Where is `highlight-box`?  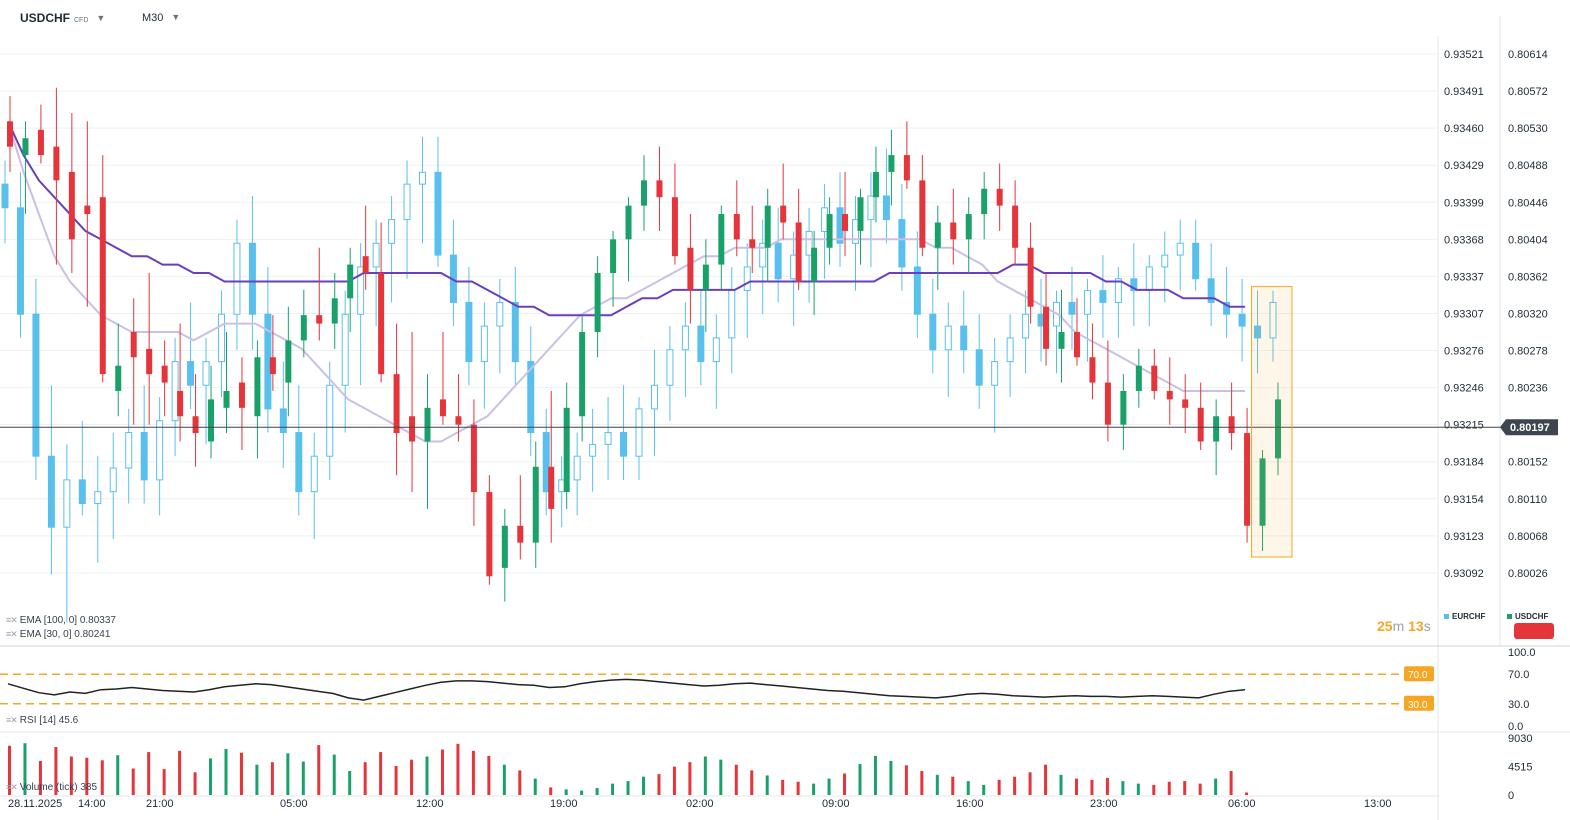
highlight-box is located at coordinates (1272, 422).